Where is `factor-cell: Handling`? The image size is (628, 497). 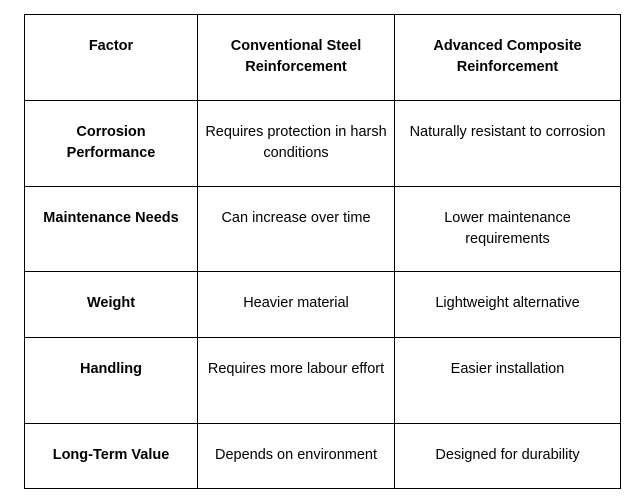 factor-cell: Handling is located at coordinates (111, 380).